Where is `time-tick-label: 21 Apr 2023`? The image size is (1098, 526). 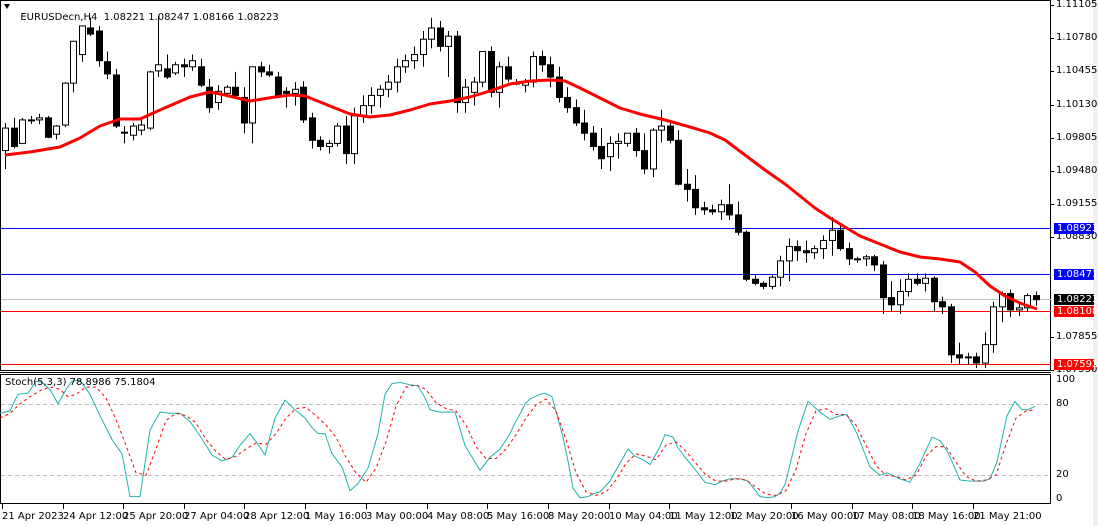
time-tick-label: 21 Apr 2023 is located at coordinates (33, 516).